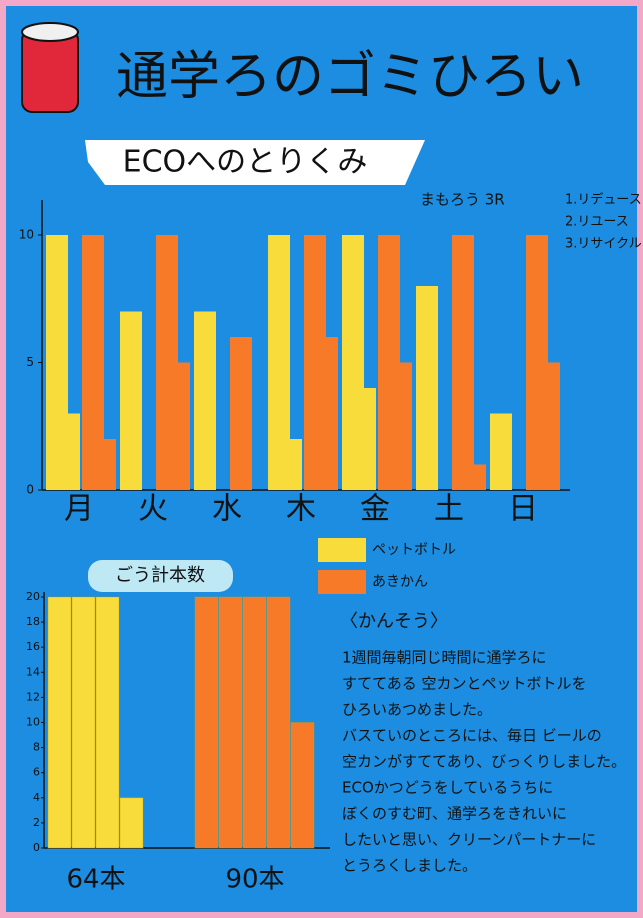 The image size is (643, 918). I want to click on x-tick-label: 月, so click(79, 509).